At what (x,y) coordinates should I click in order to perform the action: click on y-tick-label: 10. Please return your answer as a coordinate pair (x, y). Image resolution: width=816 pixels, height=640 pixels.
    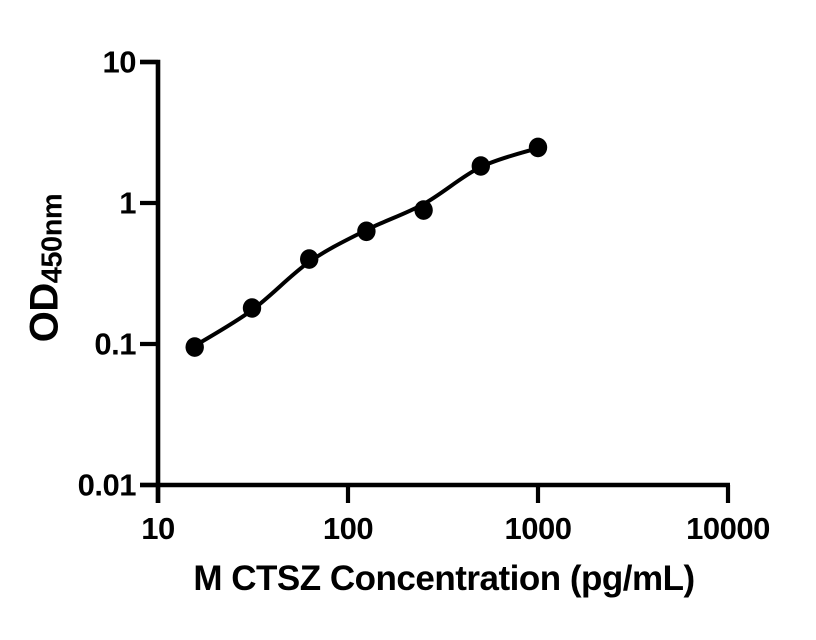
    Looking at the image, I should click on (119, 62).